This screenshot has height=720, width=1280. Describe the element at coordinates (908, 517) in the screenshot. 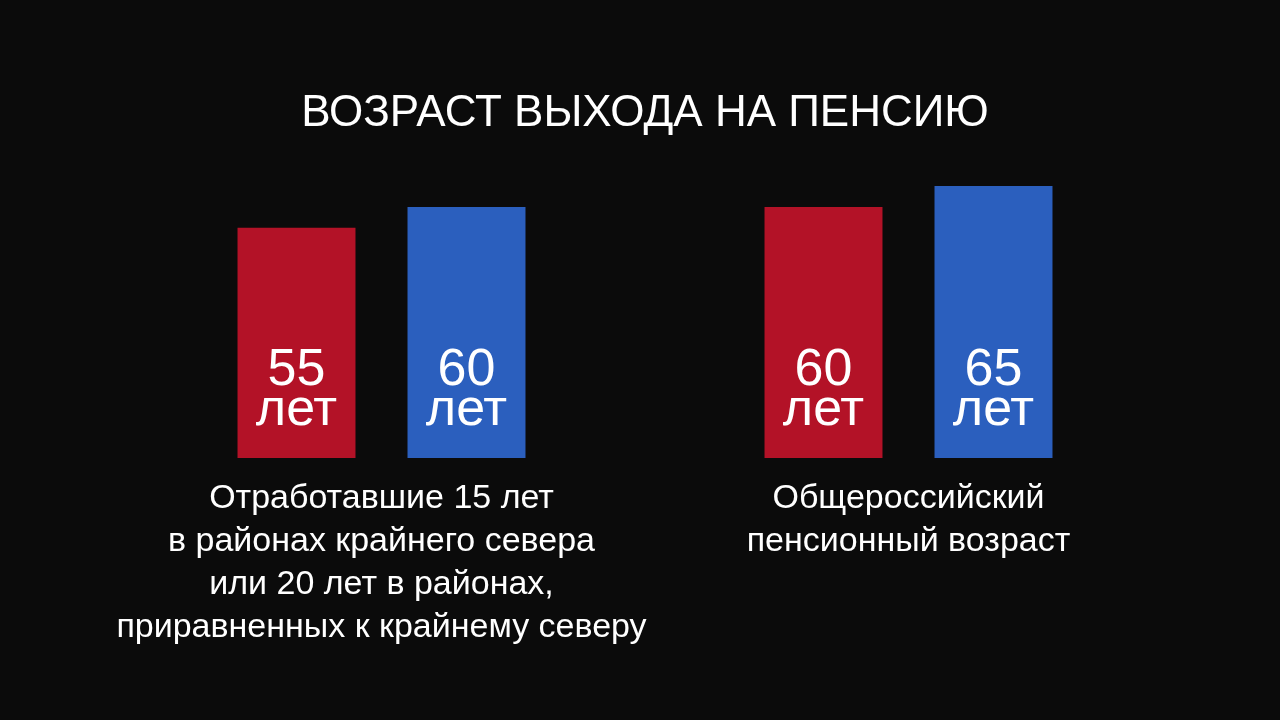

I see `x-tick-label: Общероссийский пенсионный возраст` at that location.